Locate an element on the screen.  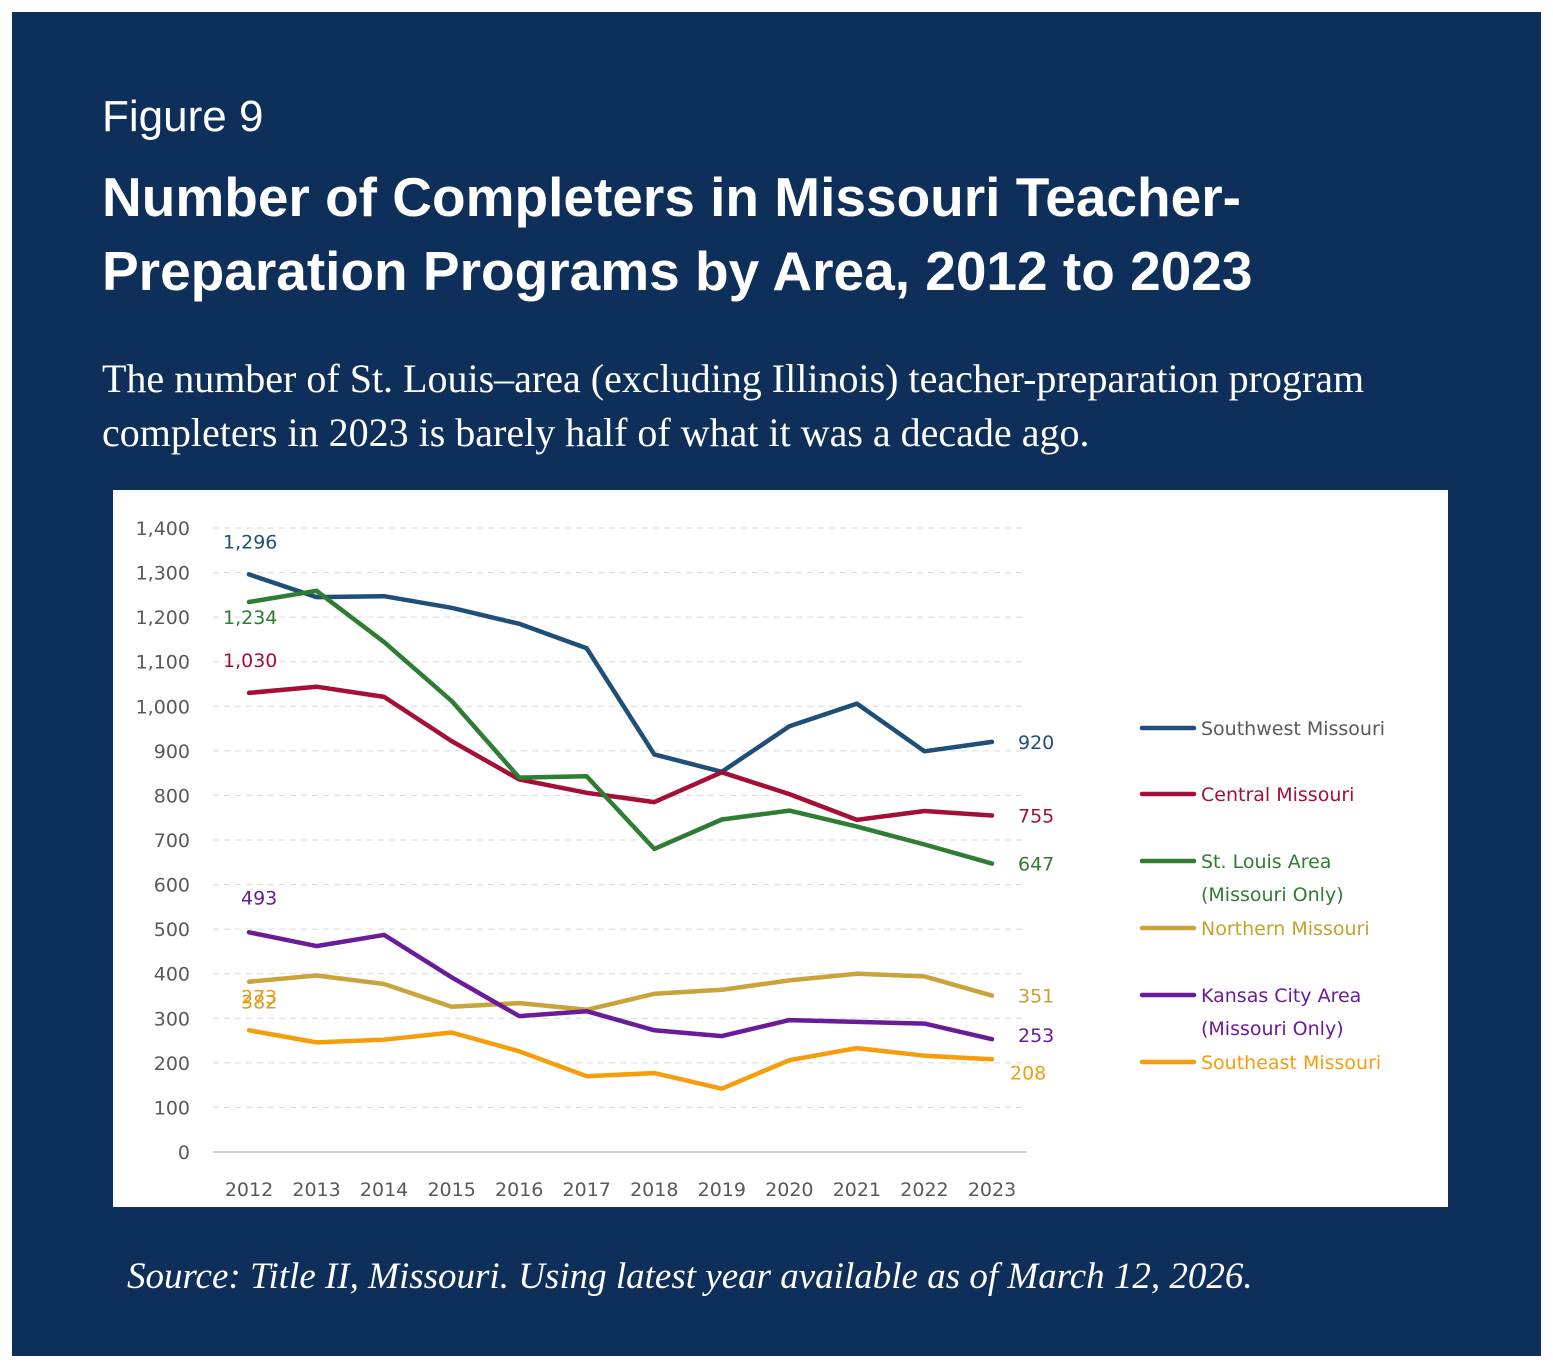
x-tick-label: 2013 is located at coordinates (316, 1190).